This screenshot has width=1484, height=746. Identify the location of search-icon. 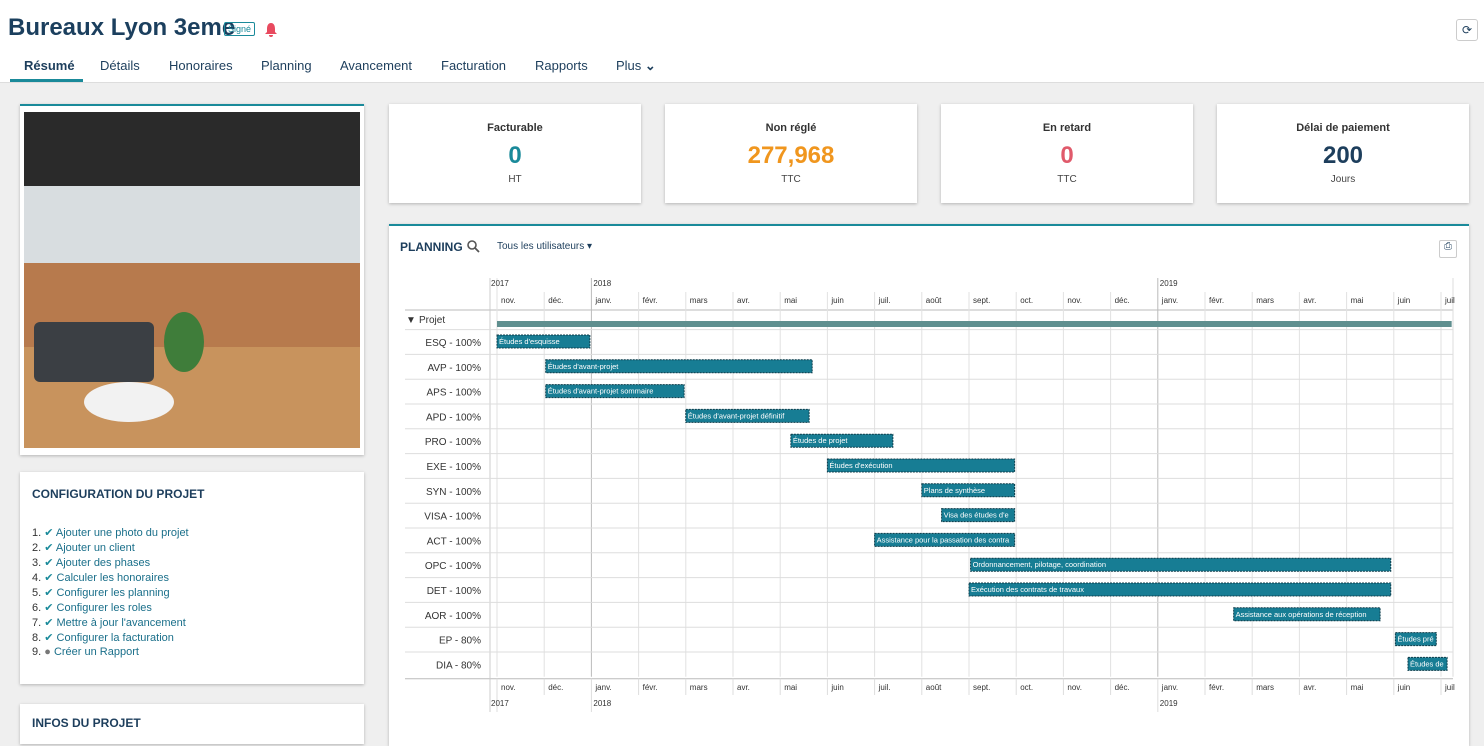
(473, 246).